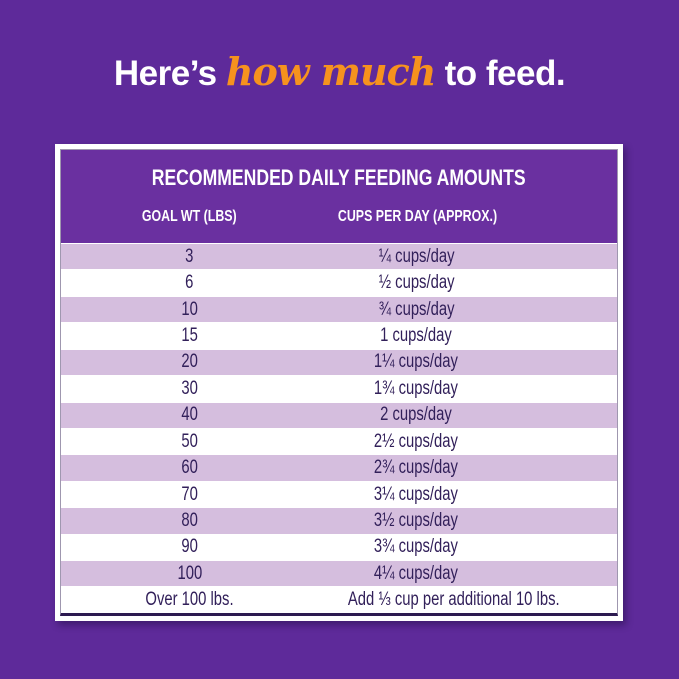  I want to click on table-row: 3 ¼ cups/day, so click(339, 257).